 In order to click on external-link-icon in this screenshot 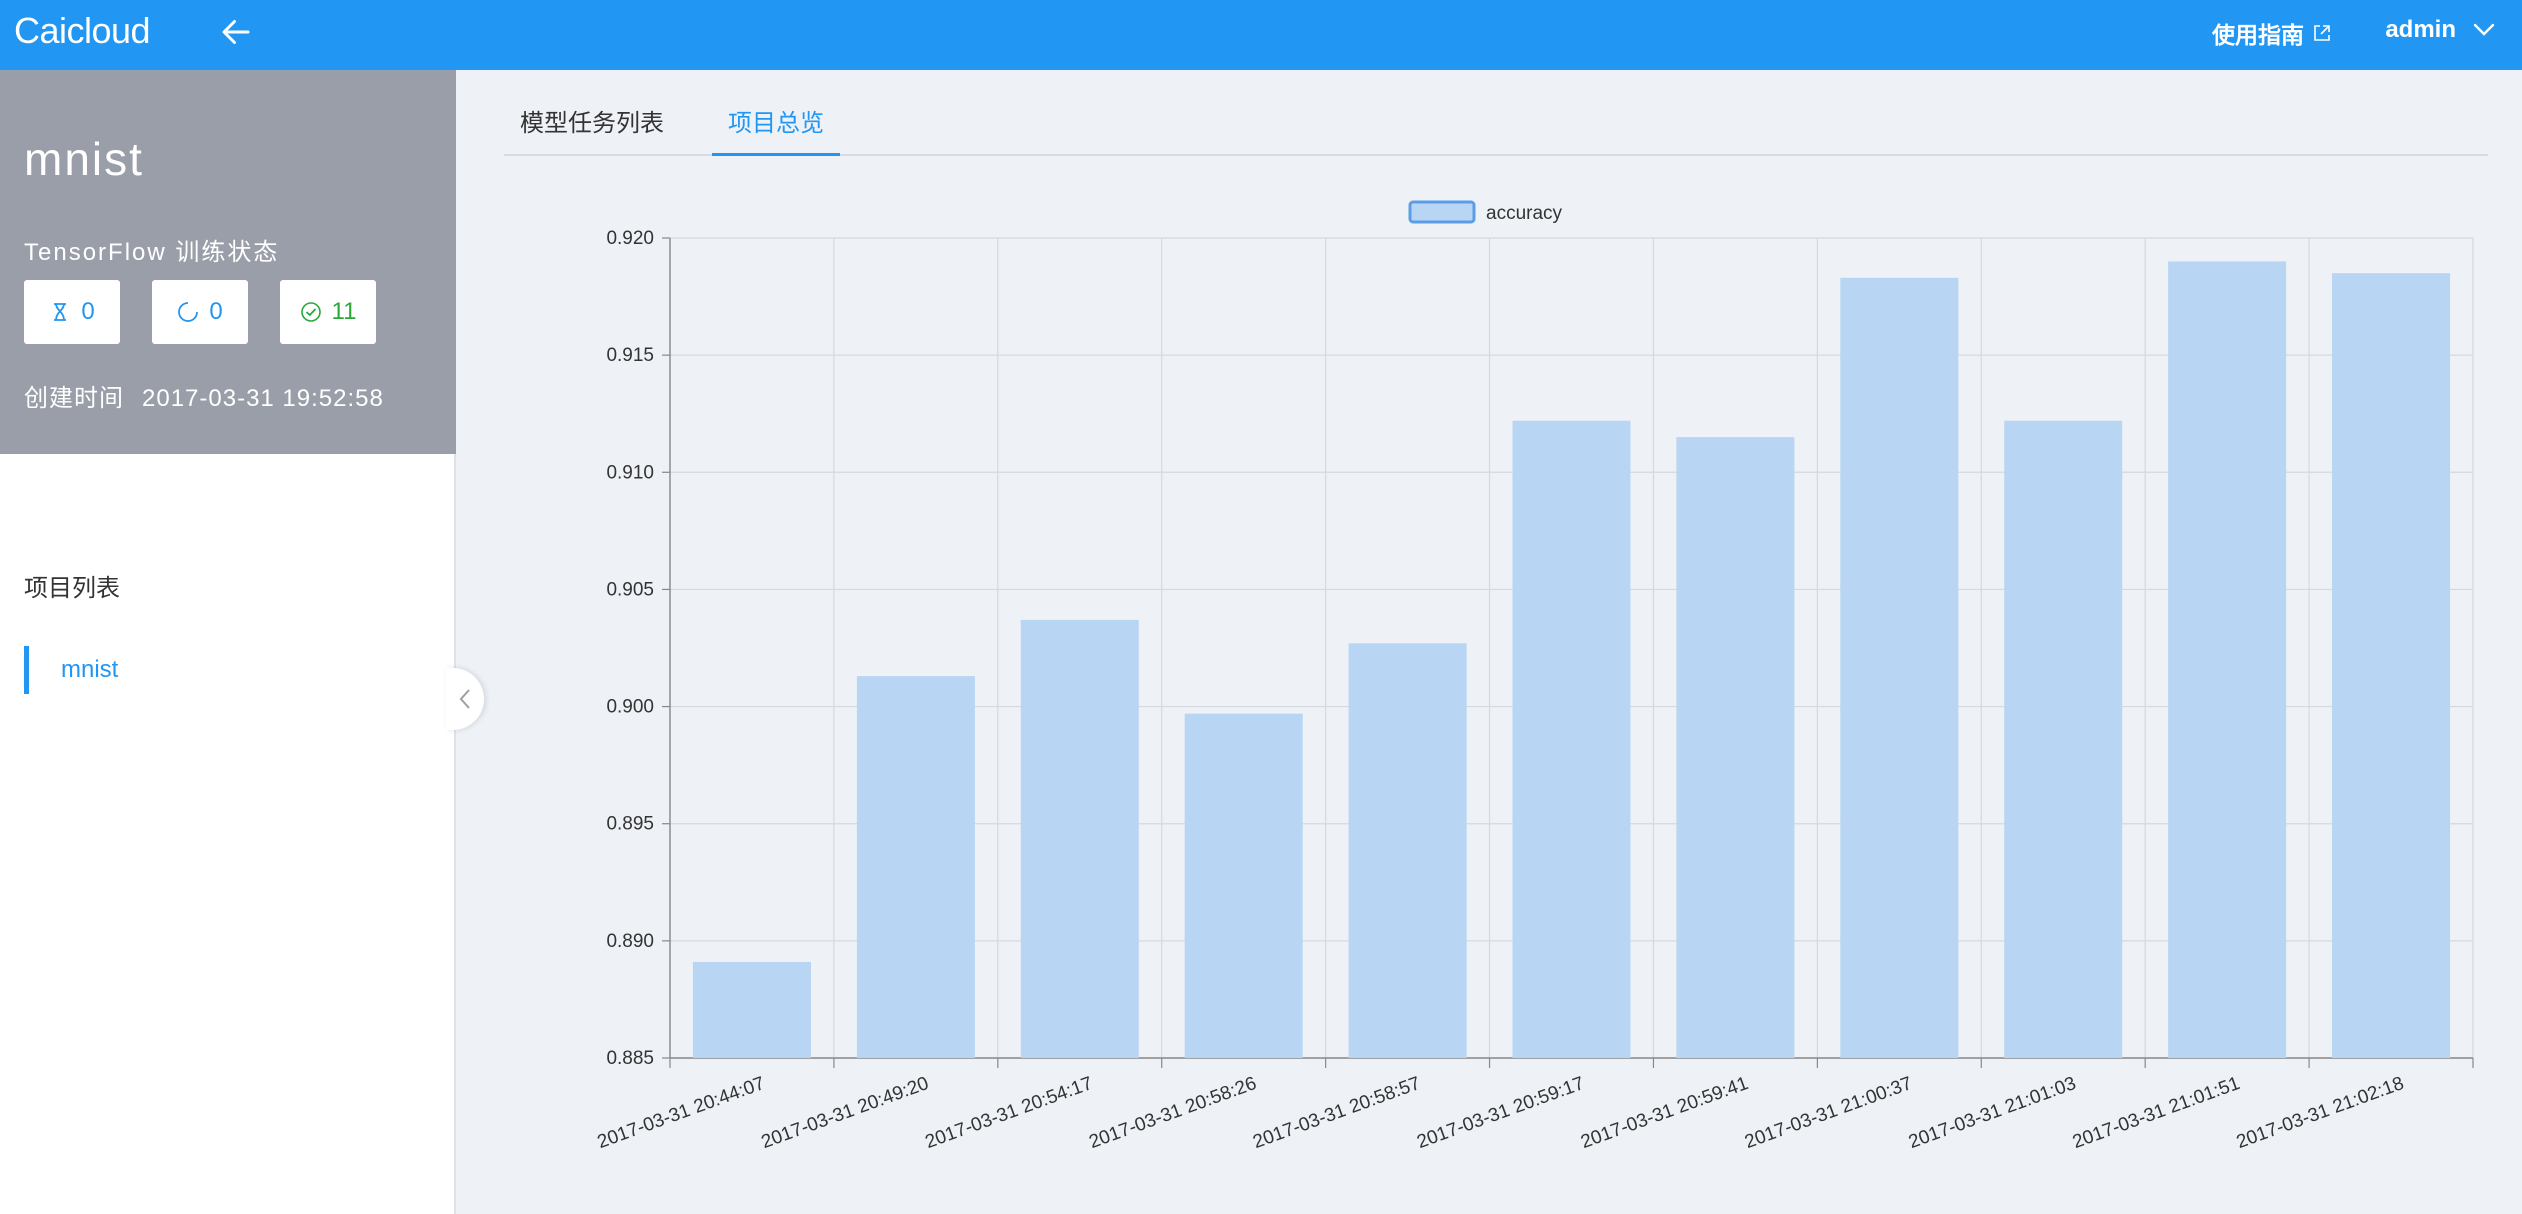, I will do `click(2322, 33)`.